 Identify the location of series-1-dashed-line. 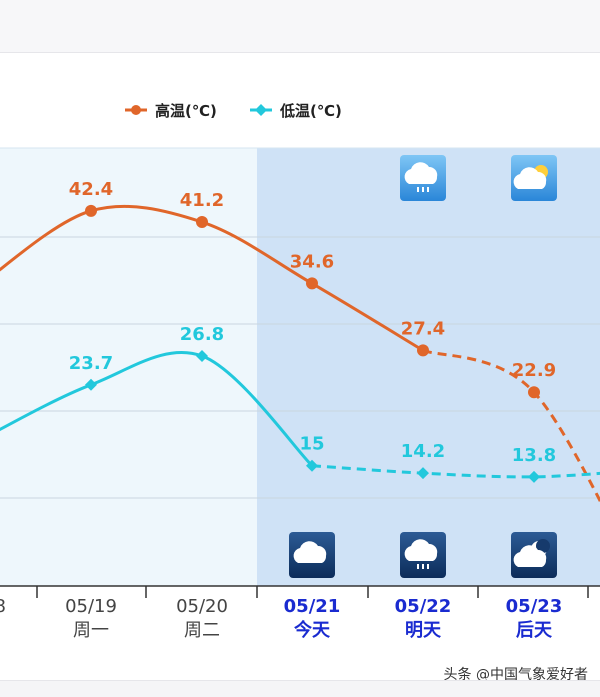
(455, 471).